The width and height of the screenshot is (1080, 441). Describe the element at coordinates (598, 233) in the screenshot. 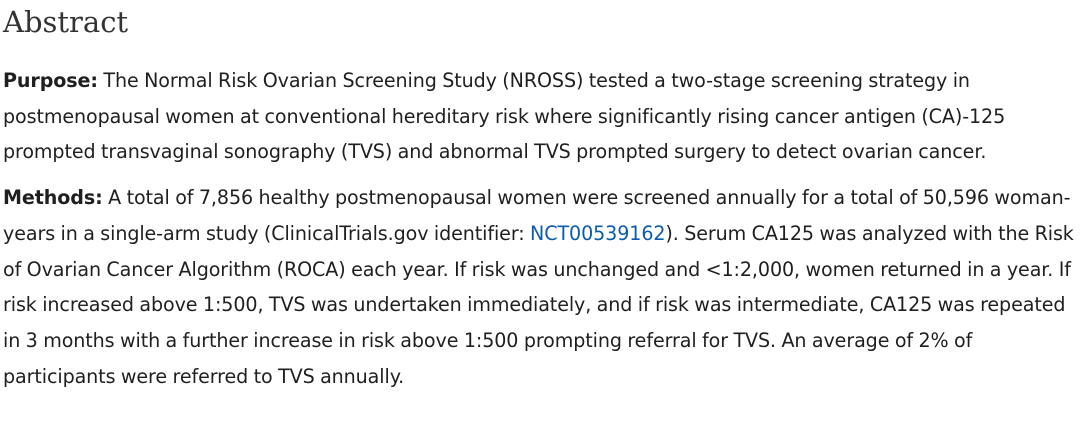

I see `clinical-trial-link: NCT00539162` at that location.